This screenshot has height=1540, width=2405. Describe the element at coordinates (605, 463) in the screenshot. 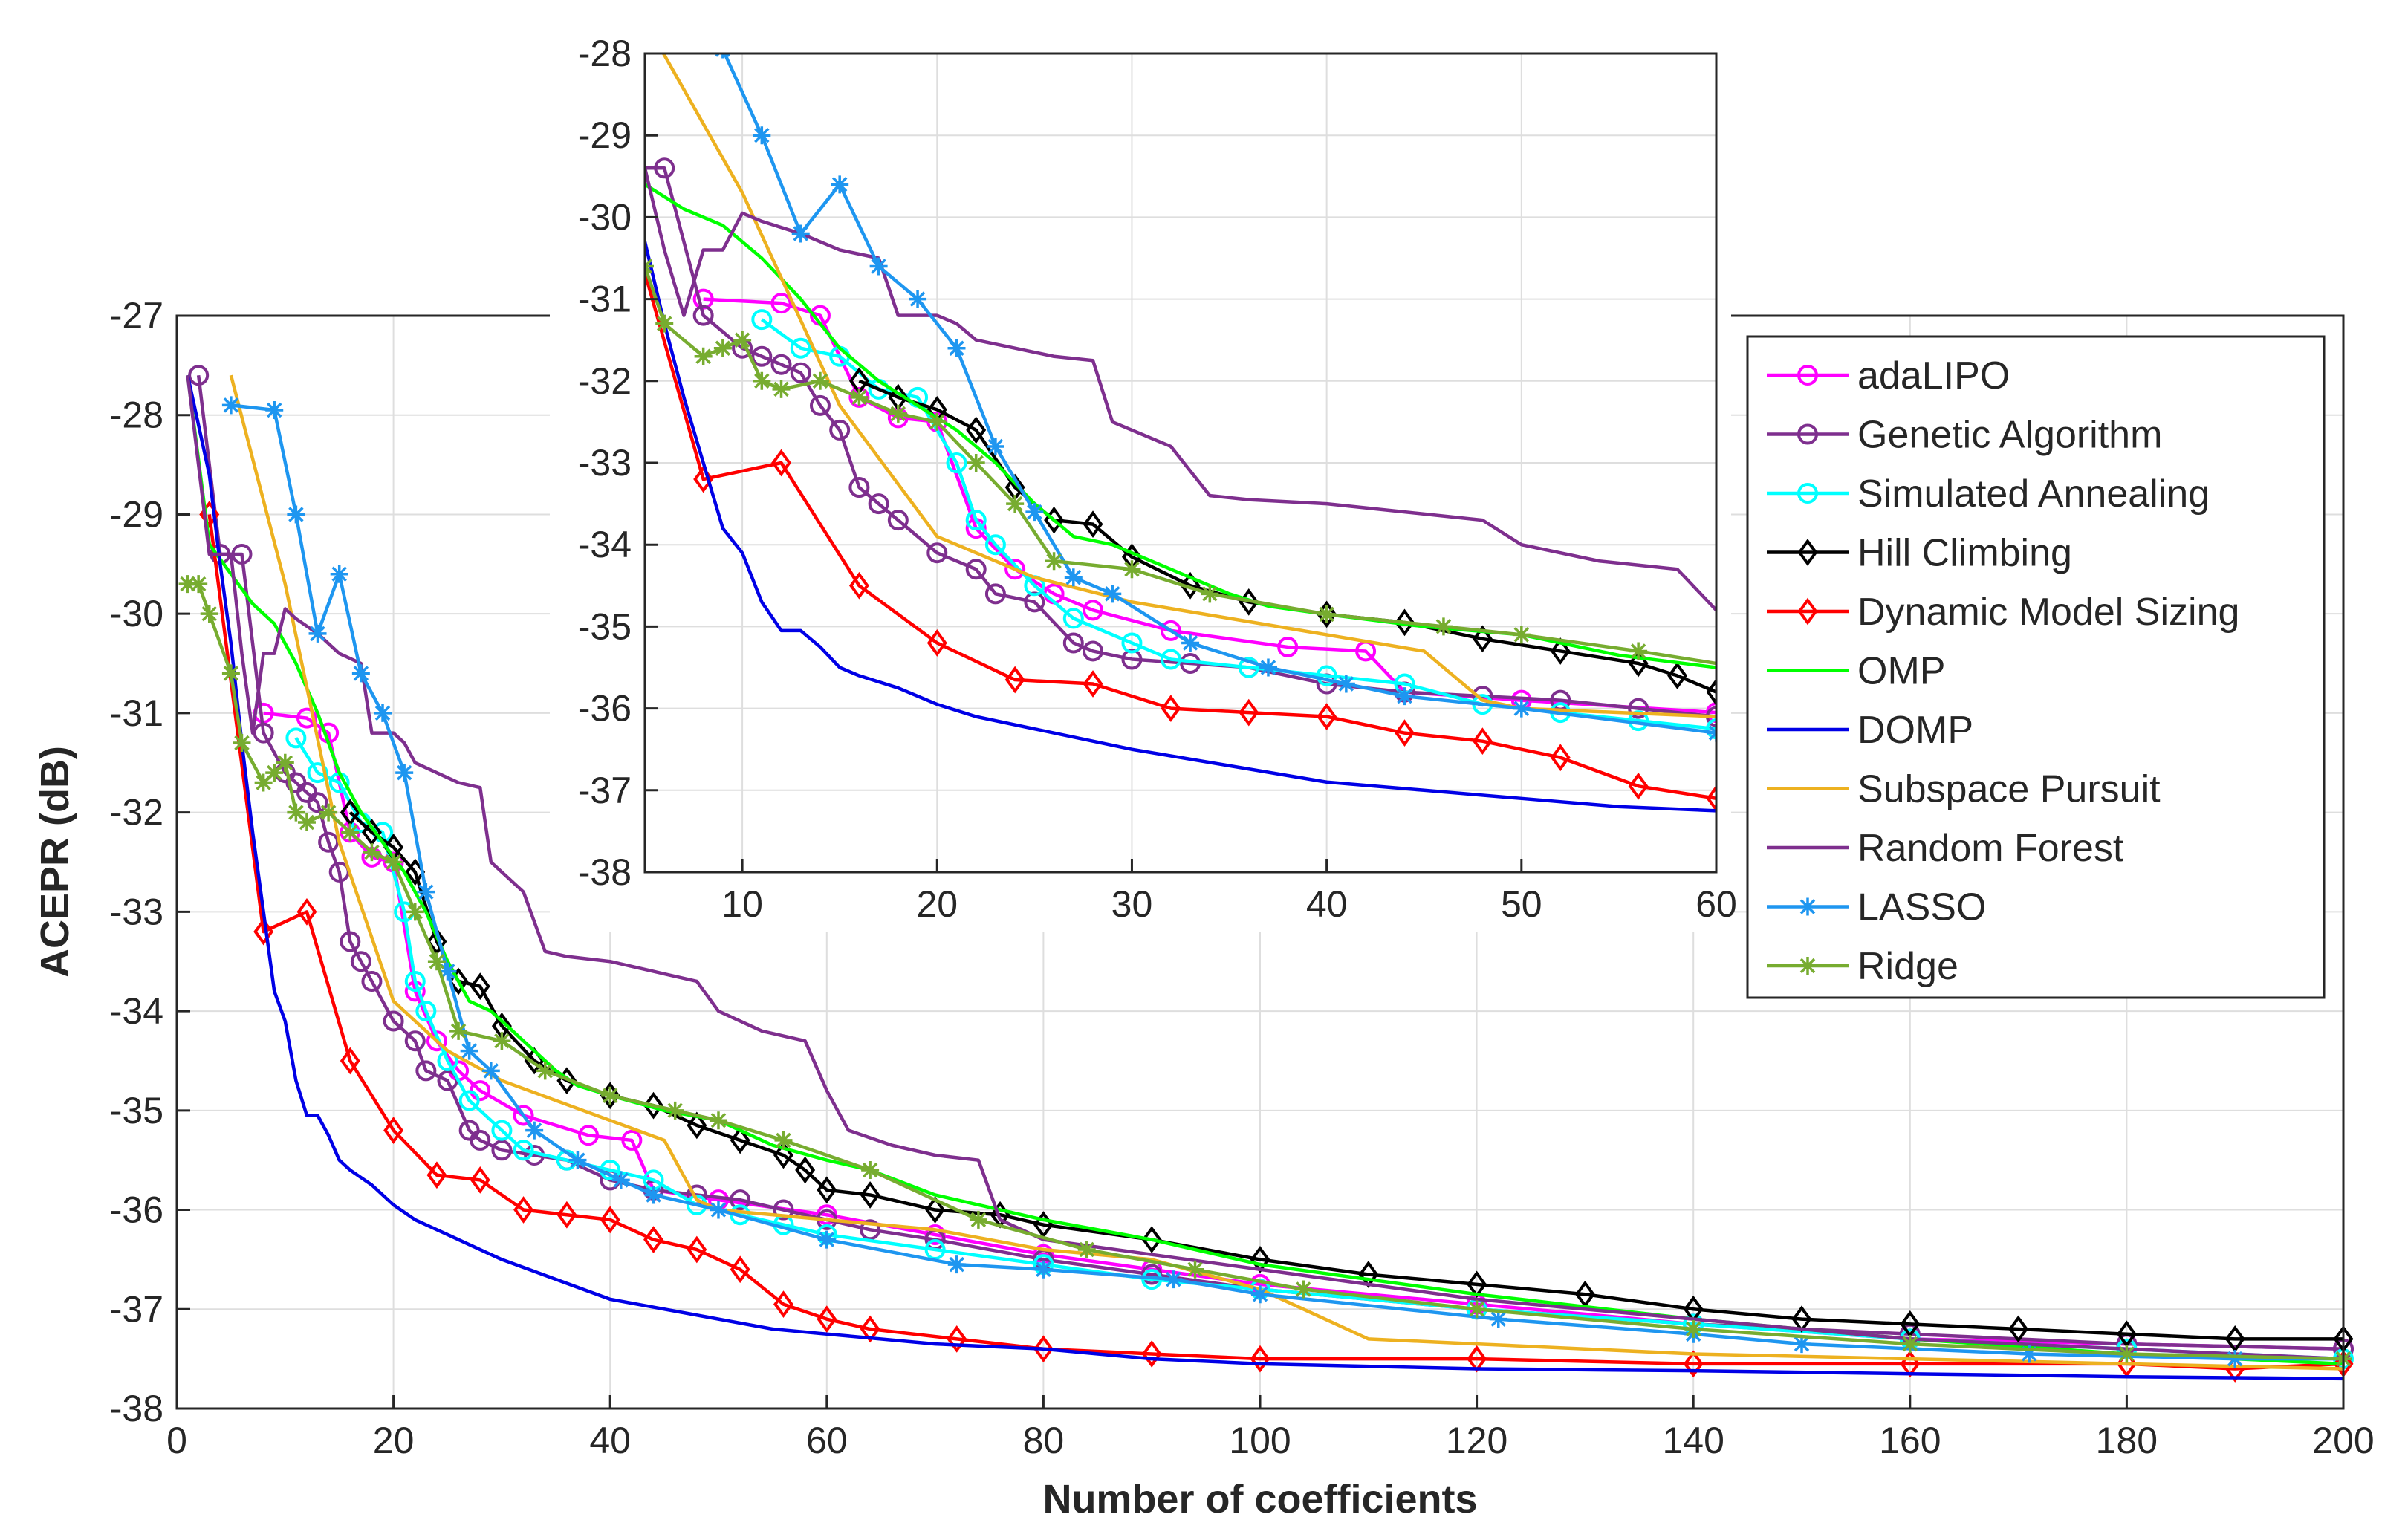

I see `inset-y-tick-label: -33` at that location.